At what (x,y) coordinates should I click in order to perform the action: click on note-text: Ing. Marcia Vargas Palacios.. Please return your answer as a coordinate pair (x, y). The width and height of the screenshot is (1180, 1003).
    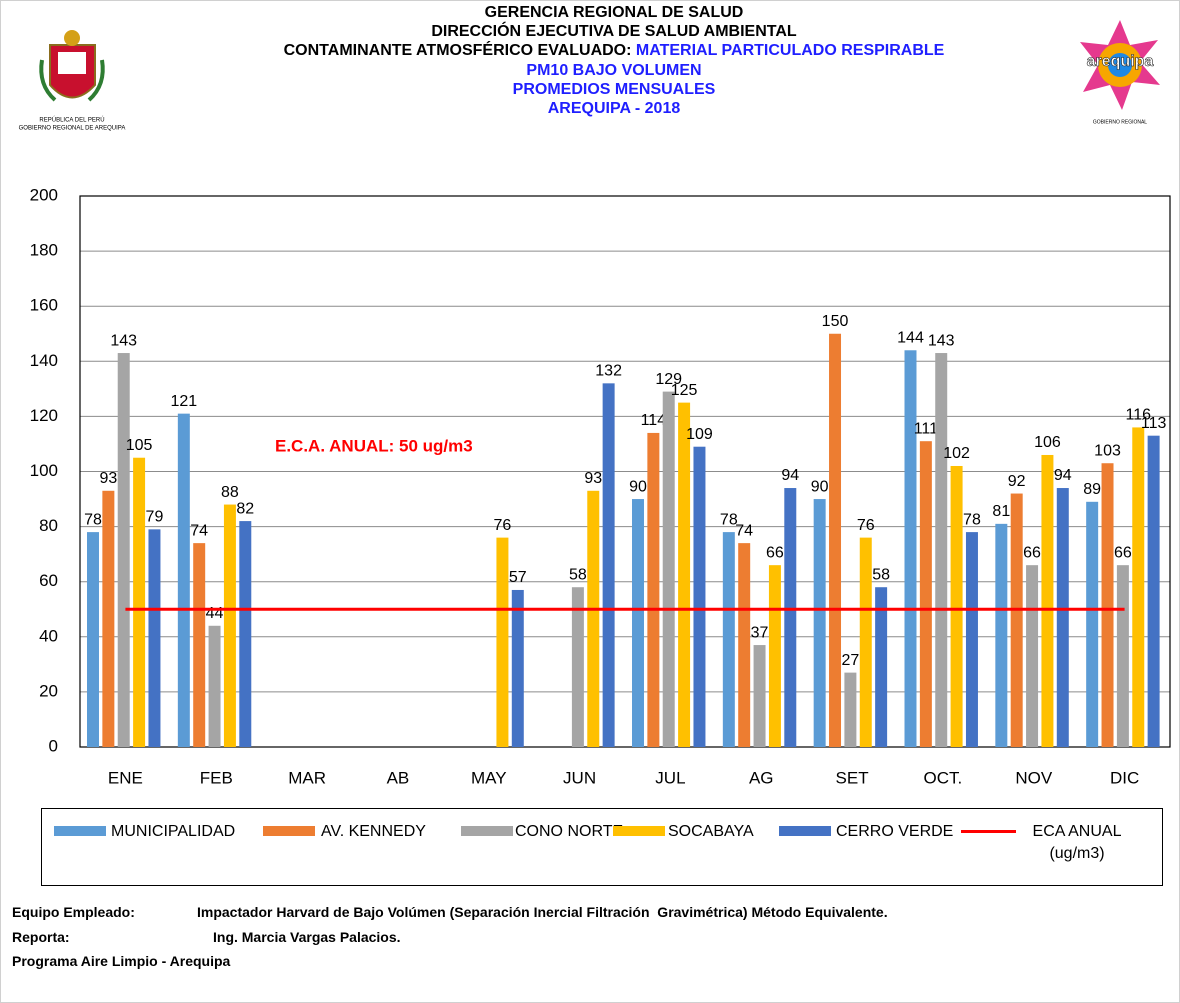
    Looking at the image, I should click on (307, 937).